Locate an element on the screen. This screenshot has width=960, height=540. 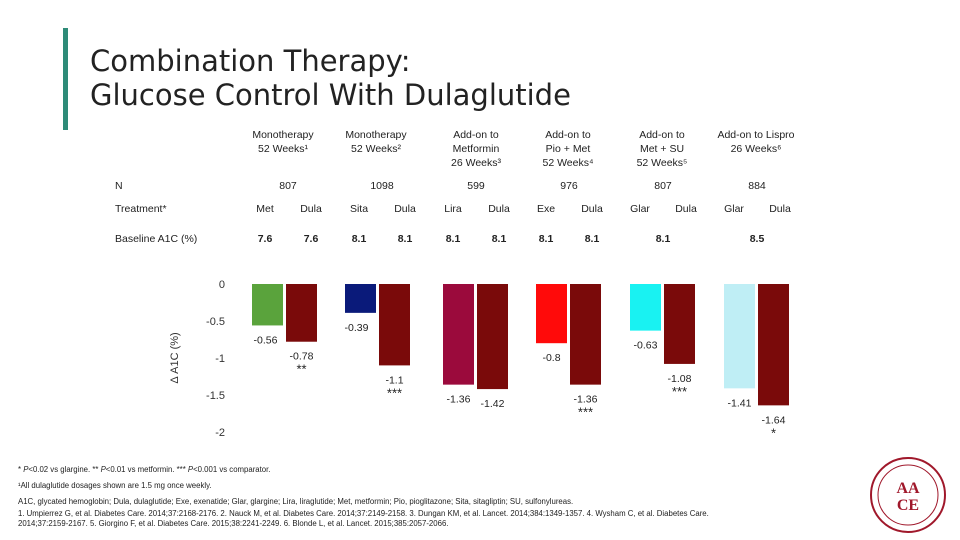
svg-text: AA is located at coordinates (908, 488).